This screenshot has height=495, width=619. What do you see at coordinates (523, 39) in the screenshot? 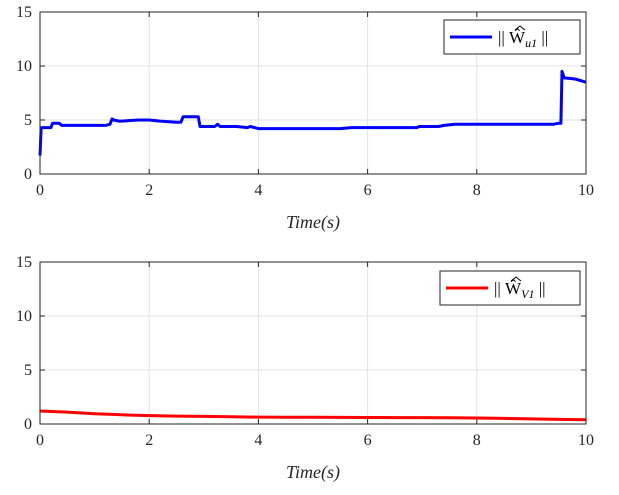
I see `legend-label: || Ŵu1 ||` at bounding box center [523, 39].